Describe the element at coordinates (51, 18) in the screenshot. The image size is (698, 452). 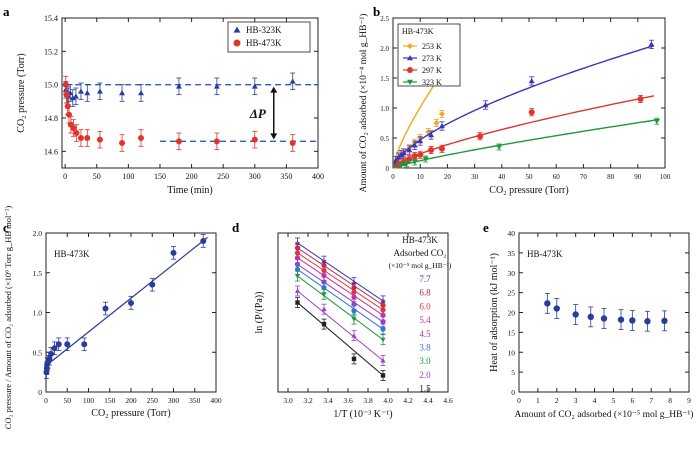
I see `y-tick-label: 15.4` at that location.